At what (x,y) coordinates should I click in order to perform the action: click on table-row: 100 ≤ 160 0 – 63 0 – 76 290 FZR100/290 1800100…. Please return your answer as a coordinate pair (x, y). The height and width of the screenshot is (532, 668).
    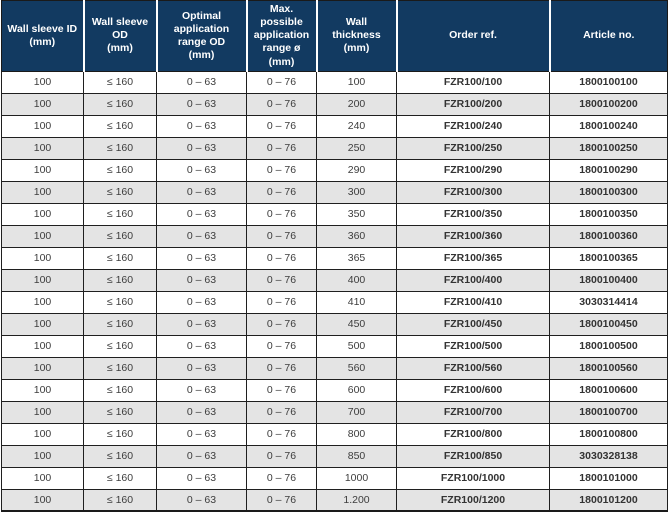
    Looking at the image, I should click on (334, 170).